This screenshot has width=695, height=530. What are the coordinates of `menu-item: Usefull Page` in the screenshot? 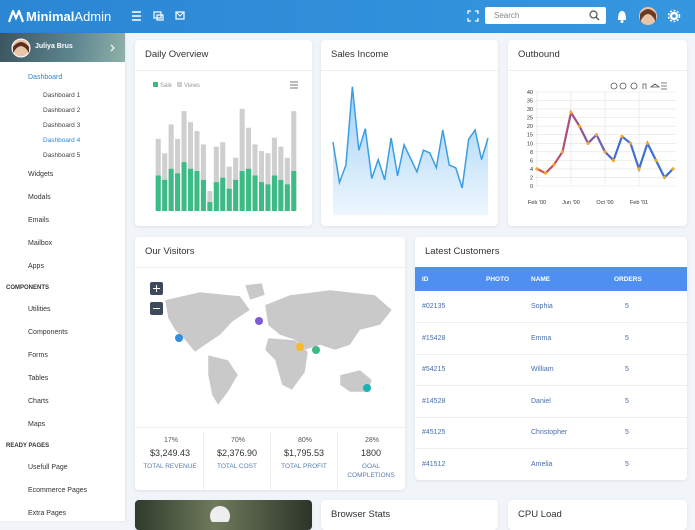 It's located at (62, 467).